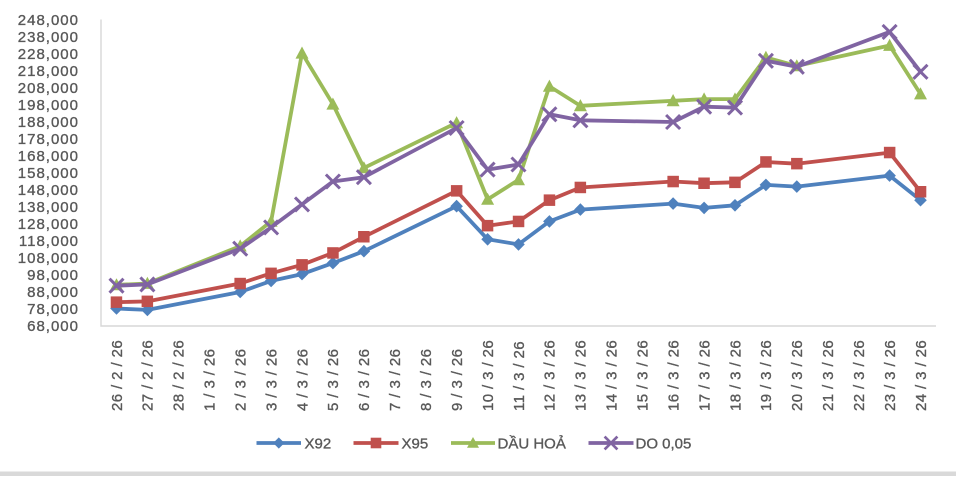 Image resolution: width=956 pixels, height=481 pixels. I want to click on svg-text: 10 / 3 / 26, so click(488, 375).